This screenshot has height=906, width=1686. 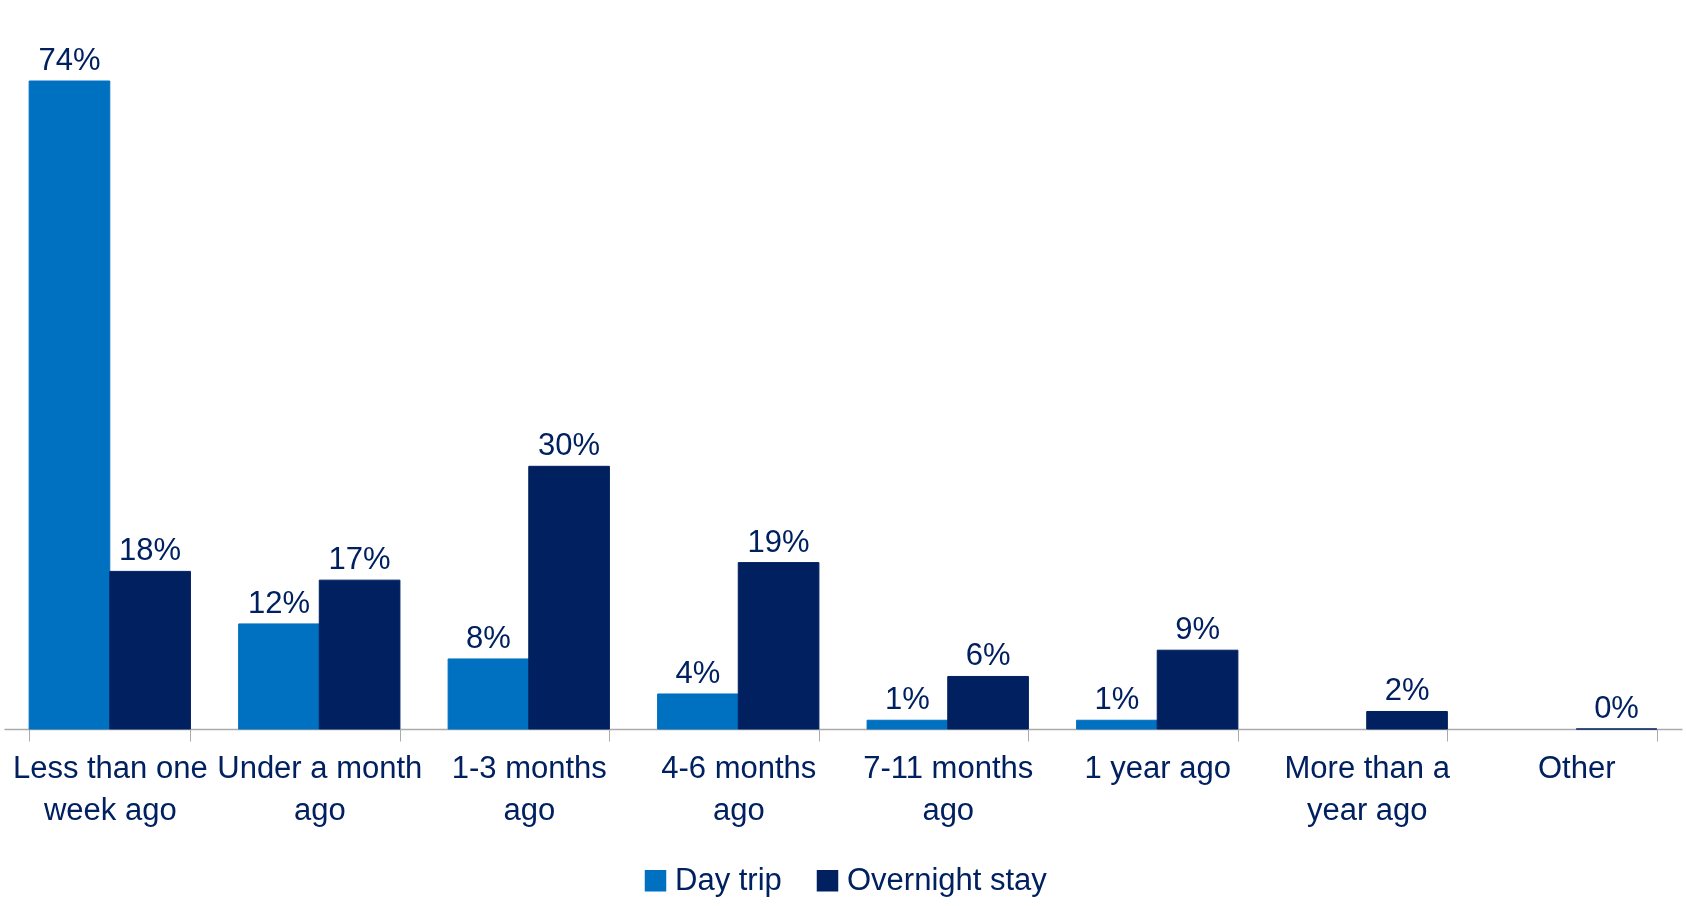 What do you see at coordinates (948, 788) in the screenshot?
I see `x-tick-label: 7-11 months ago` at bounding box center [948, 788].